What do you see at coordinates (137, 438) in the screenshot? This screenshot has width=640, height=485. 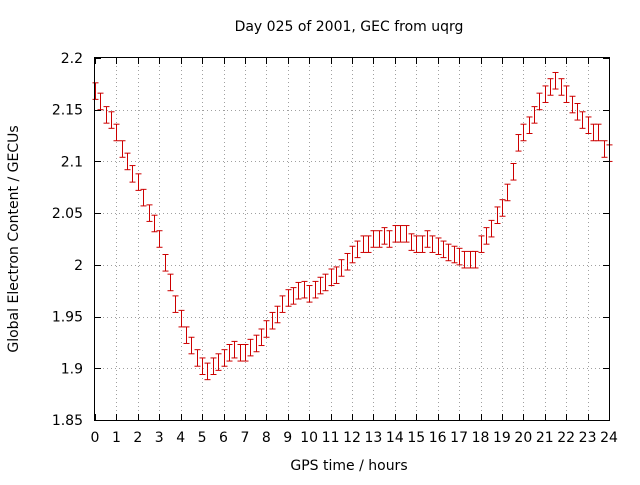 I see `x-tick-label: 2` at bounding box center [137, 438].